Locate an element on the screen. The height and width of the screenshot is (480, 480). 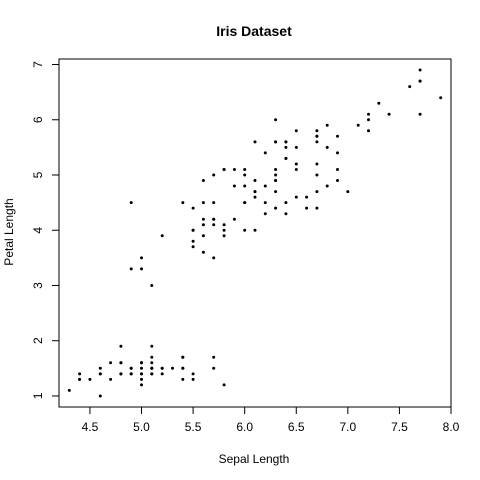
x-axis-label: Sepal Length is located at coordinates (254, 459).